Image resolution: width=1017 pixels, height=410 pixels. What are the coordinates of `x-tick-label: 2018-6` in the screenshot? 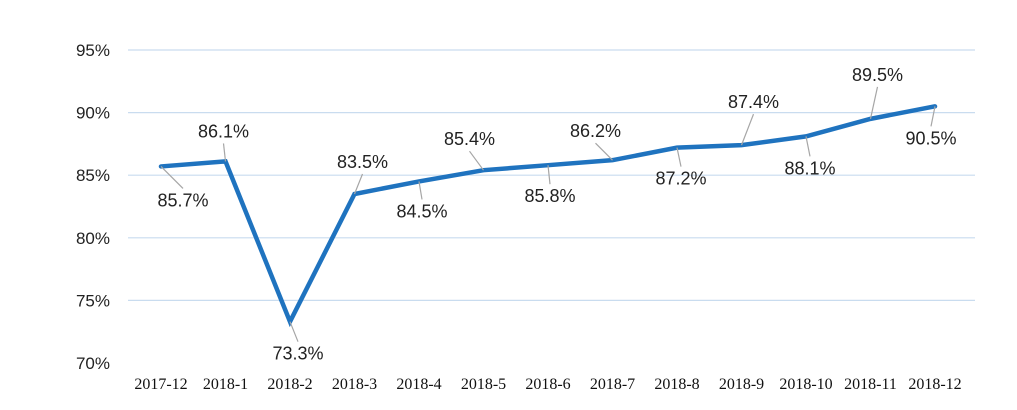 It's located at (547, 384).